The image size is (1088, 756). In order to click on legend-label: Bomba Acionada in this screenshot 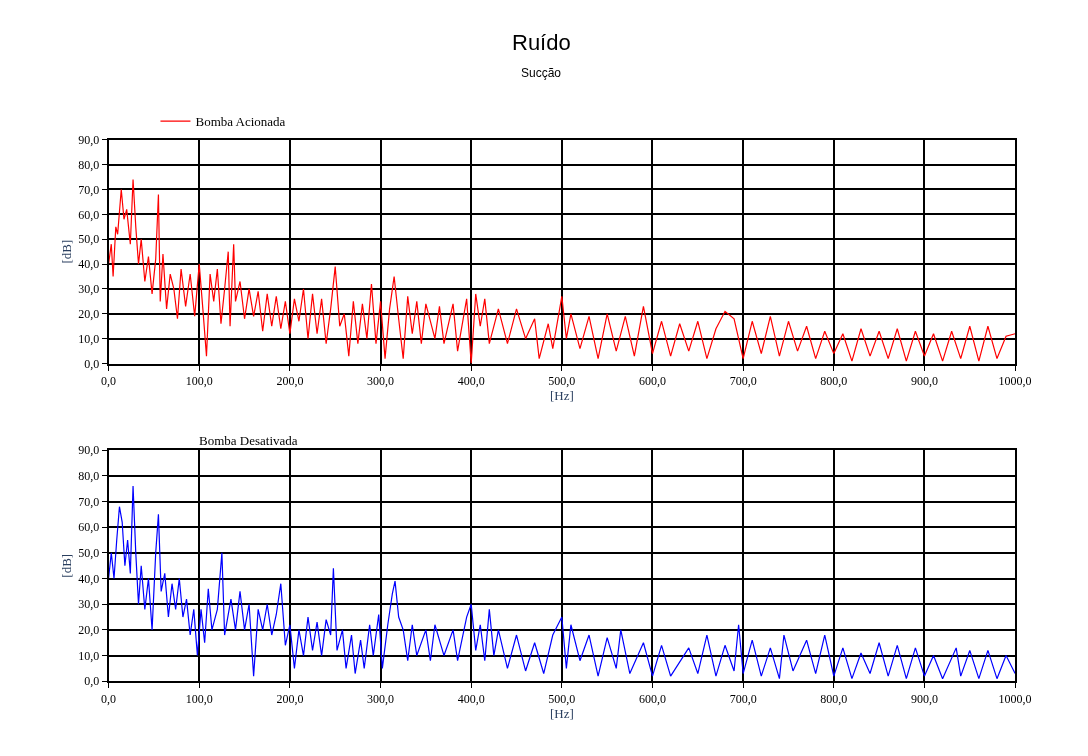, I will do `click(240, 122)`.